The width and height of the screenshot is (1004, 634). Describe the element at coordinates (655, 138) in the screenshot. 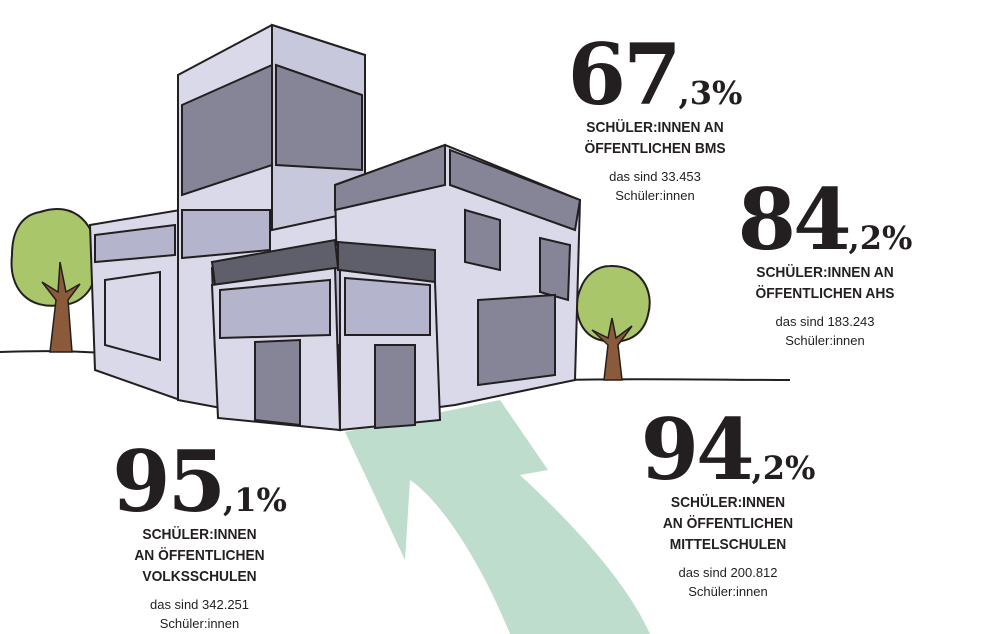

I see `stat-label: SCHÜLER:INNEN AN ÖFFENTLICHEN BMS` at that location.